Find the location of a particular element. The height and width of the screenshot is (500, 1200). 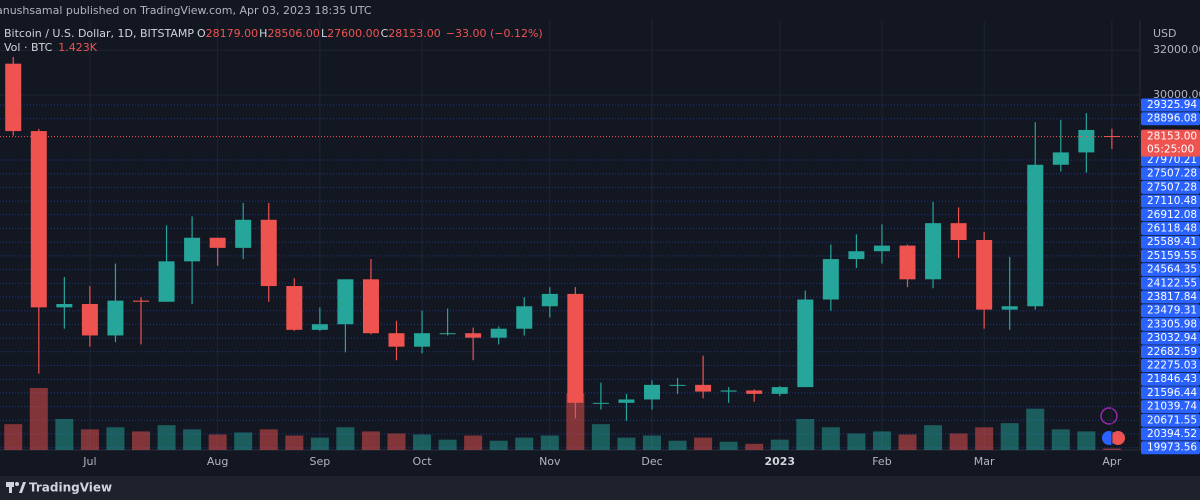

level-label: 26912.08 is located at coordinates (1172, 215).